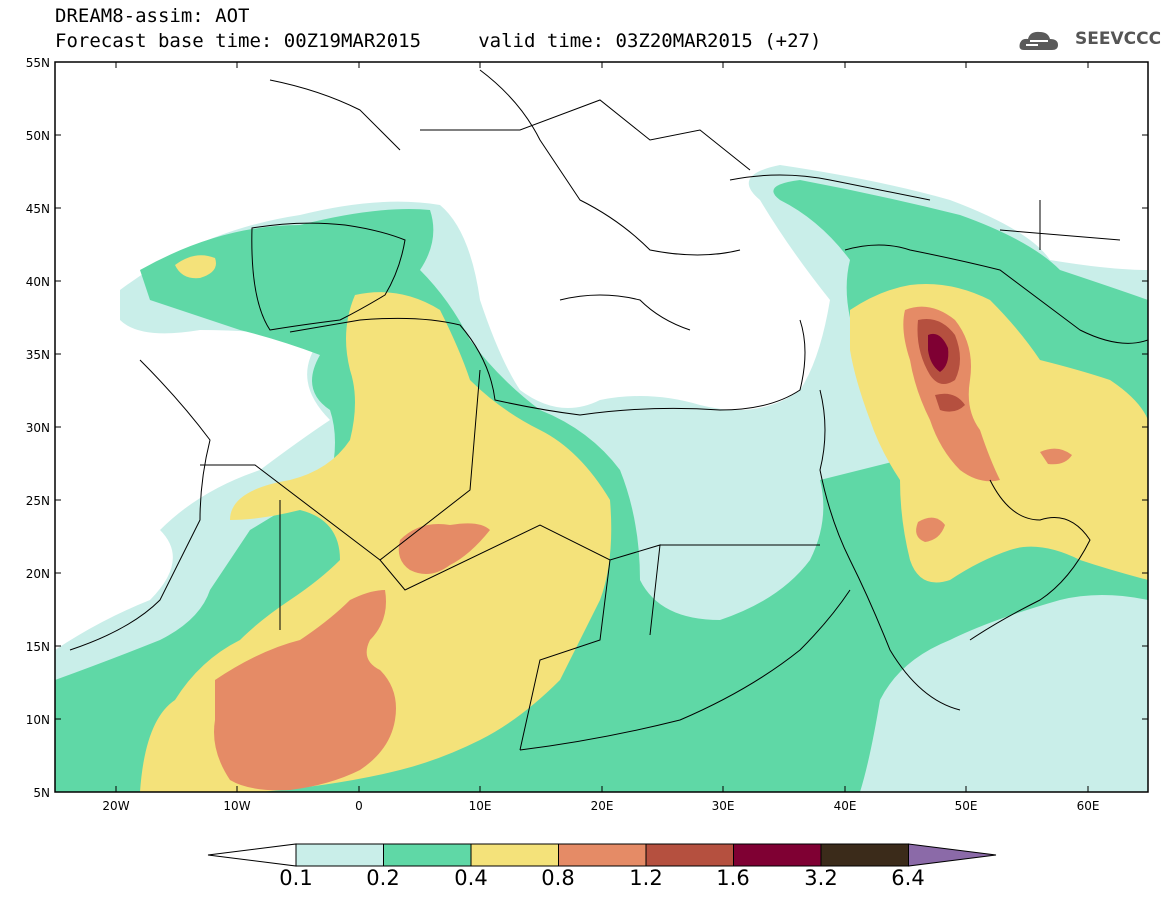  What do you see at coordinates (427, 855) in the screenshot?
I see `colorbar-segment-0.2-0.4` at bounding box center [427, 855].